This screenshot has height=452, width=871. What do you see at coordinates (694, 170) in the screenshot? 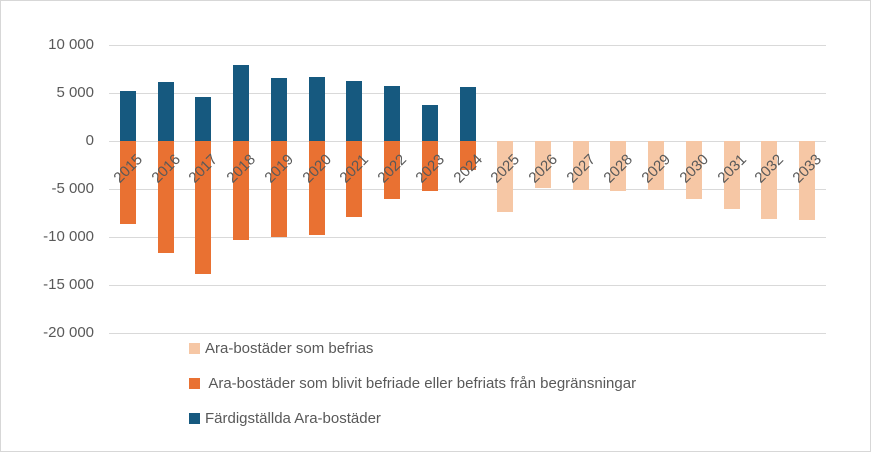
I see `bar-2030` at bounding box center [694, 170].